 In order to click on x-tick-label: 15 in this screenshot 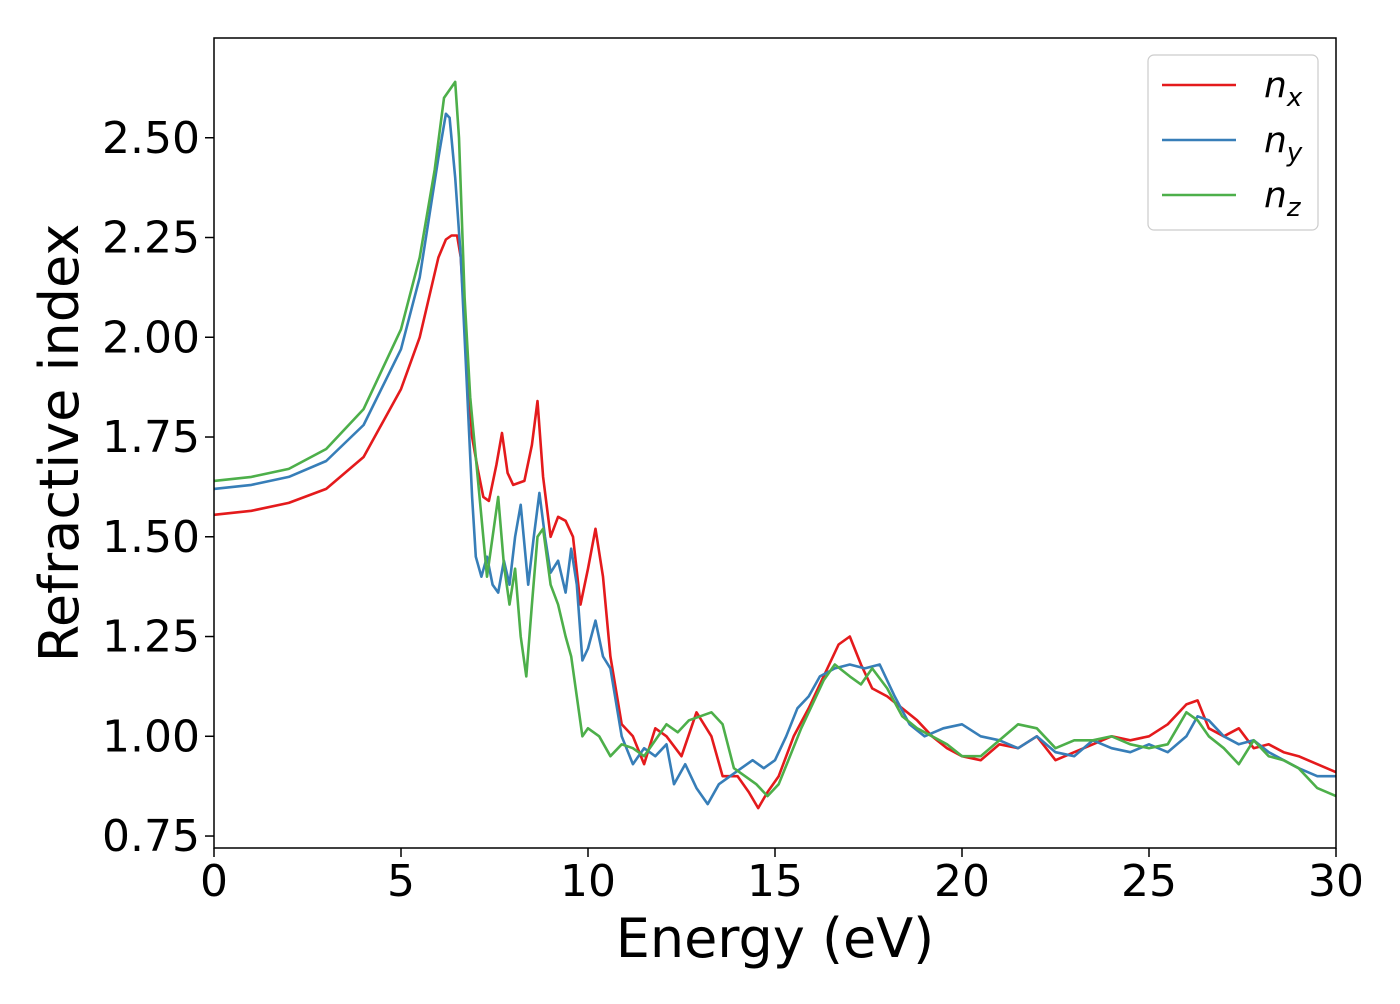, I will do `click(775, 881)`.